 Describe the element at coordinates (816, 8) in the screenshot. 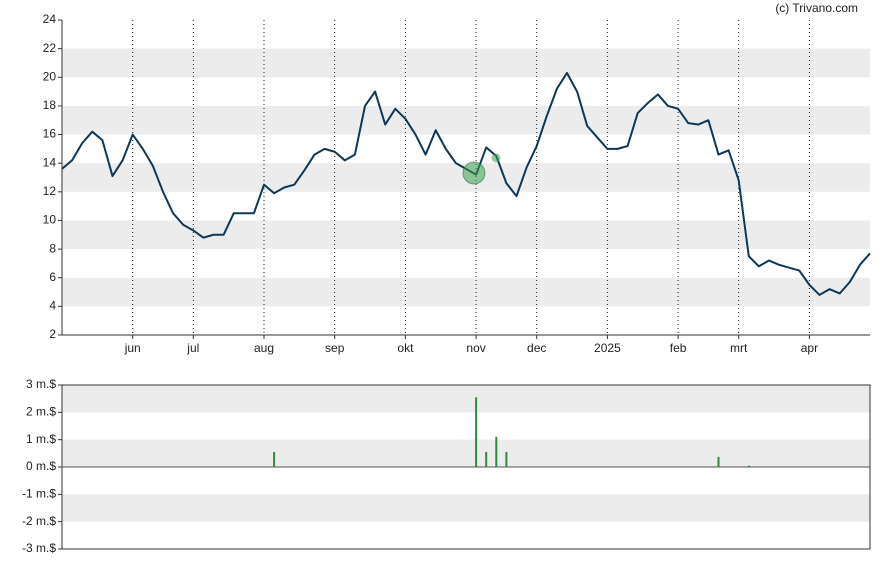

I see `source-label: (c) Trivano.com` at that location.